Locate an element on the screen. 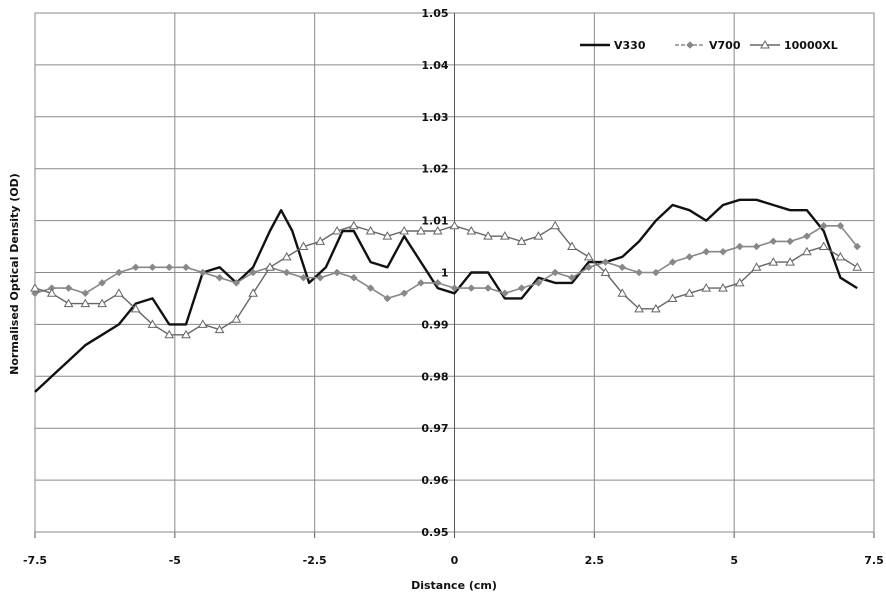 This screenshot has height=596, width=886. legend-label: V330 is located at coordinates (630, 45).